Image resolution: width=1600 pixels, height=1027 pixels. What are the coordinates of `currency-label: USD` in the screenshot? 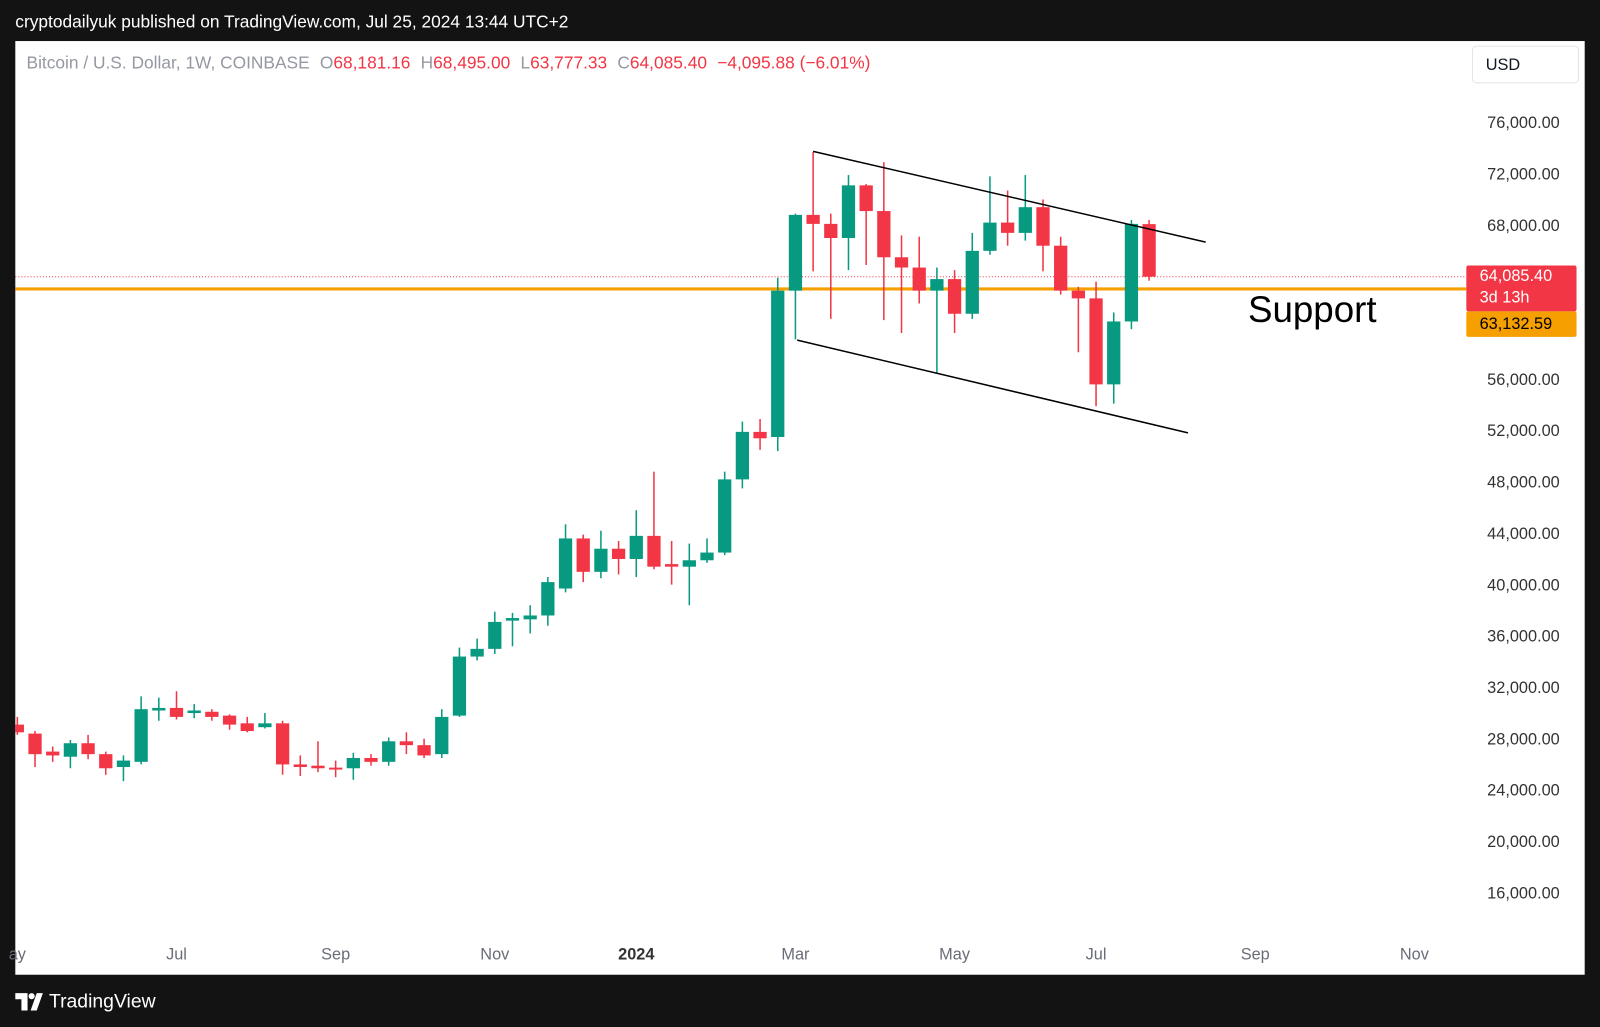 It's located at (1503, 65).